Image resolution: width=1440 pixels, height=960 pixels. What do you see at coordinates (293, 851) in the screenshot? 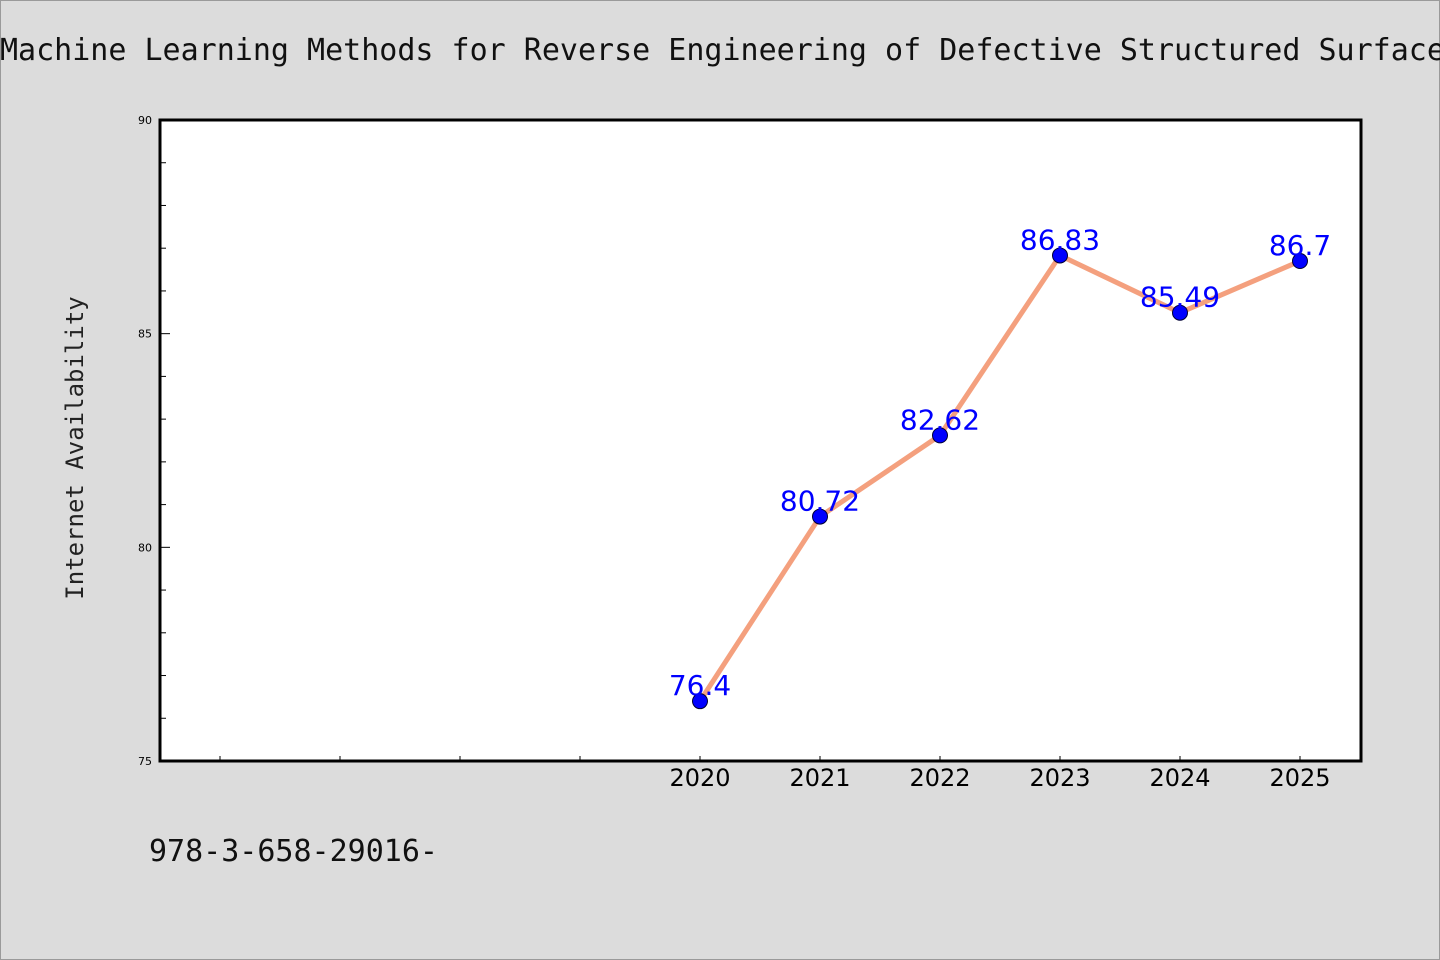
I see `isbn-text: 978-3-658-29016-` at bounding box center [293, 851].